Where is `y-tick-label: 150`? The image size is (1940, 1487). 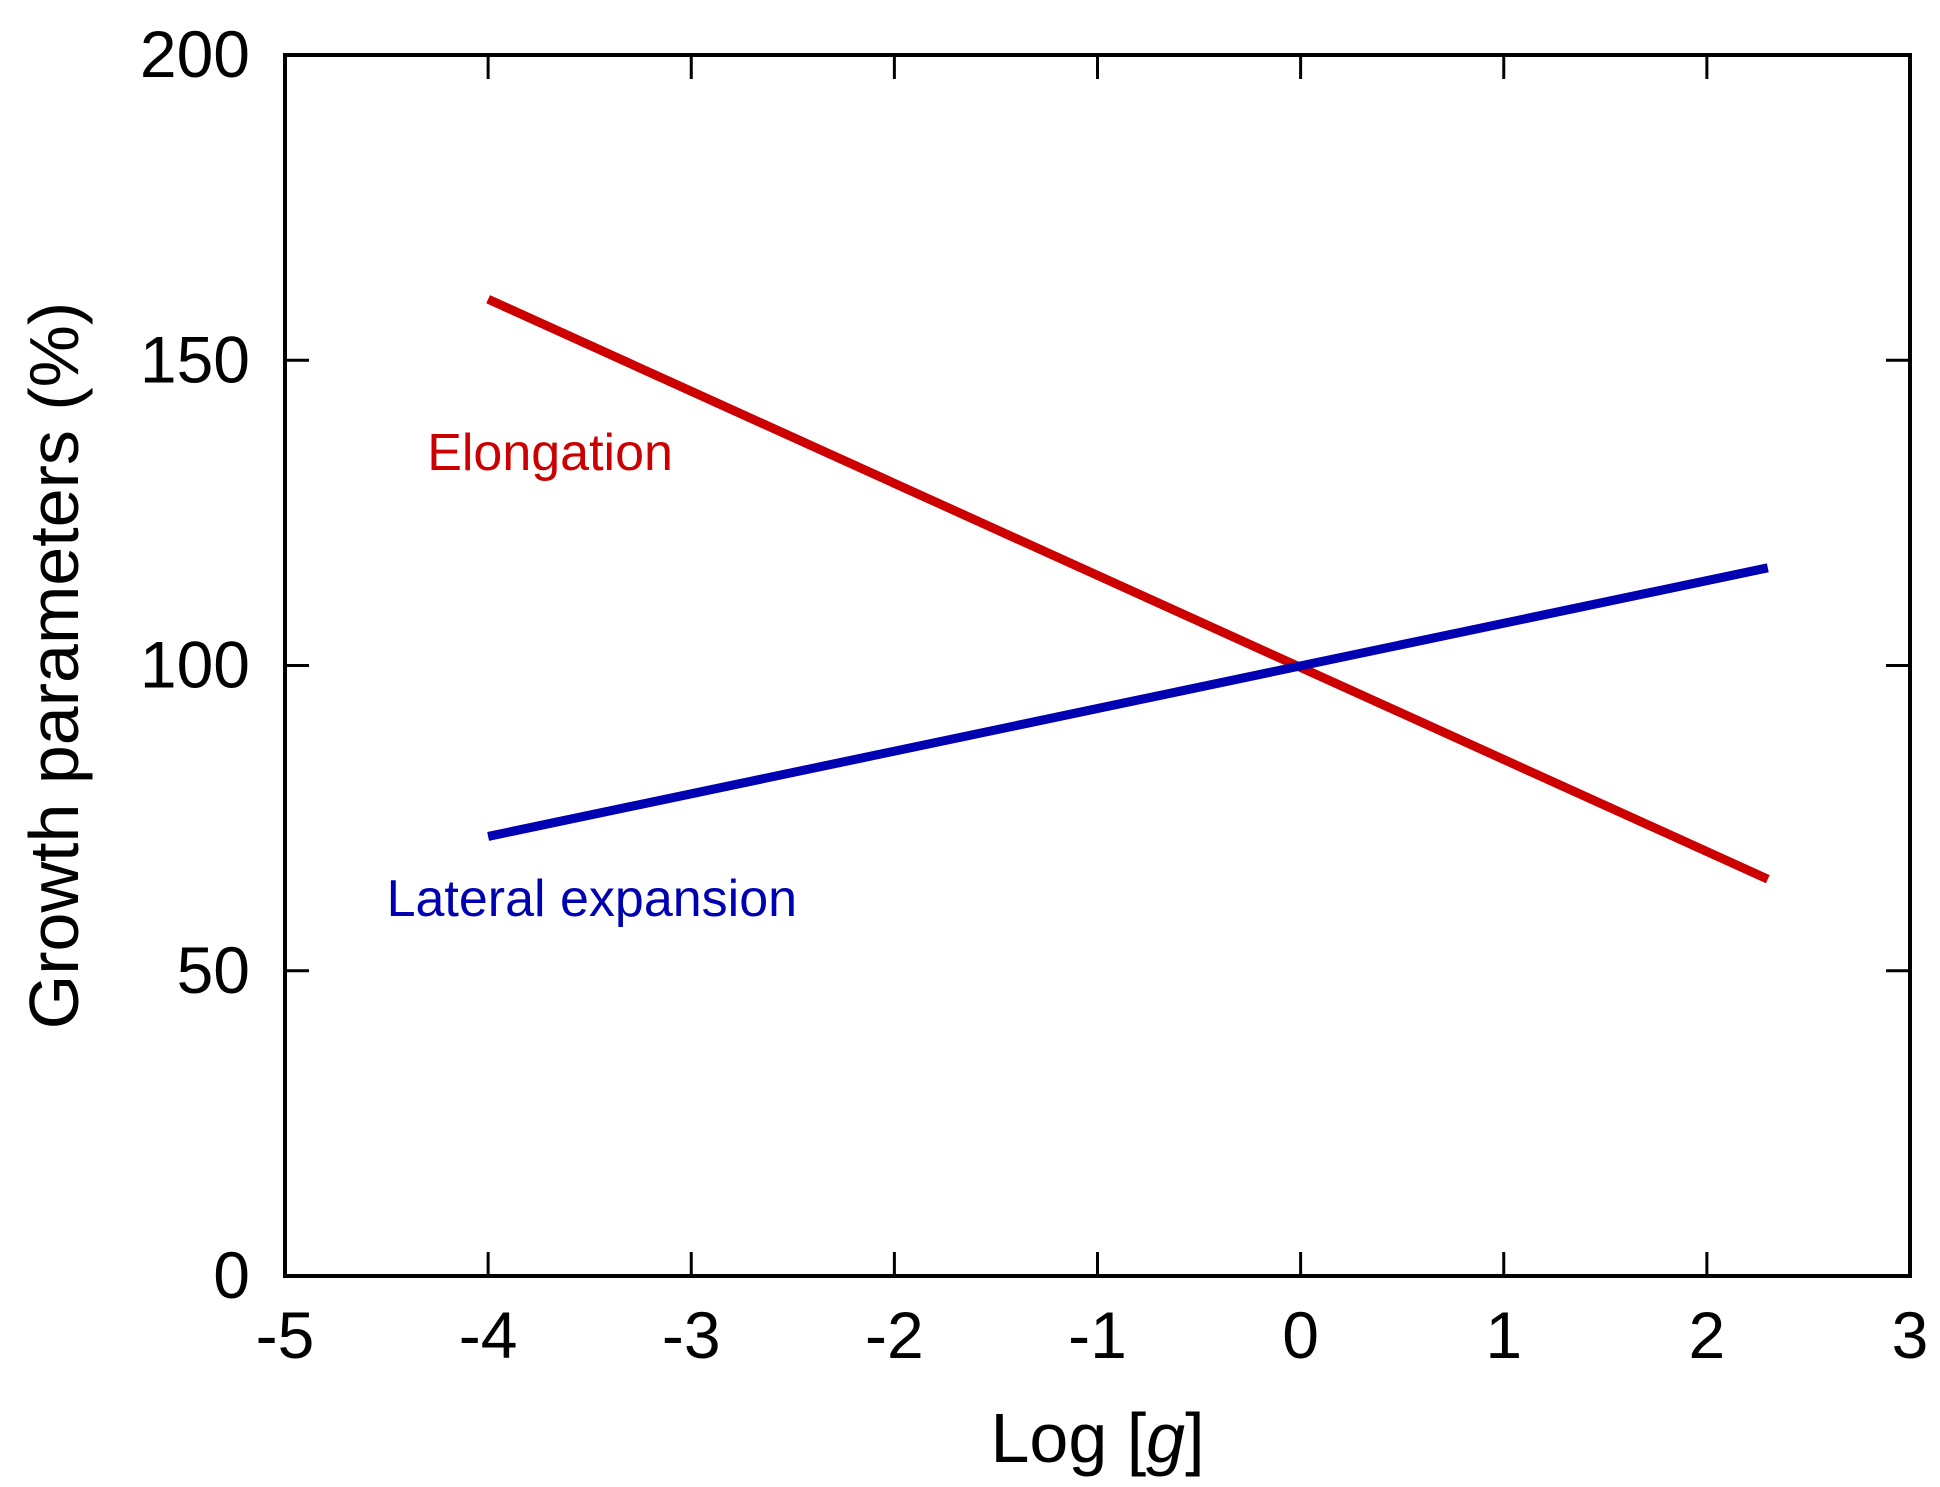
y-tick-label: 150 is located at coordinates (195, 359).